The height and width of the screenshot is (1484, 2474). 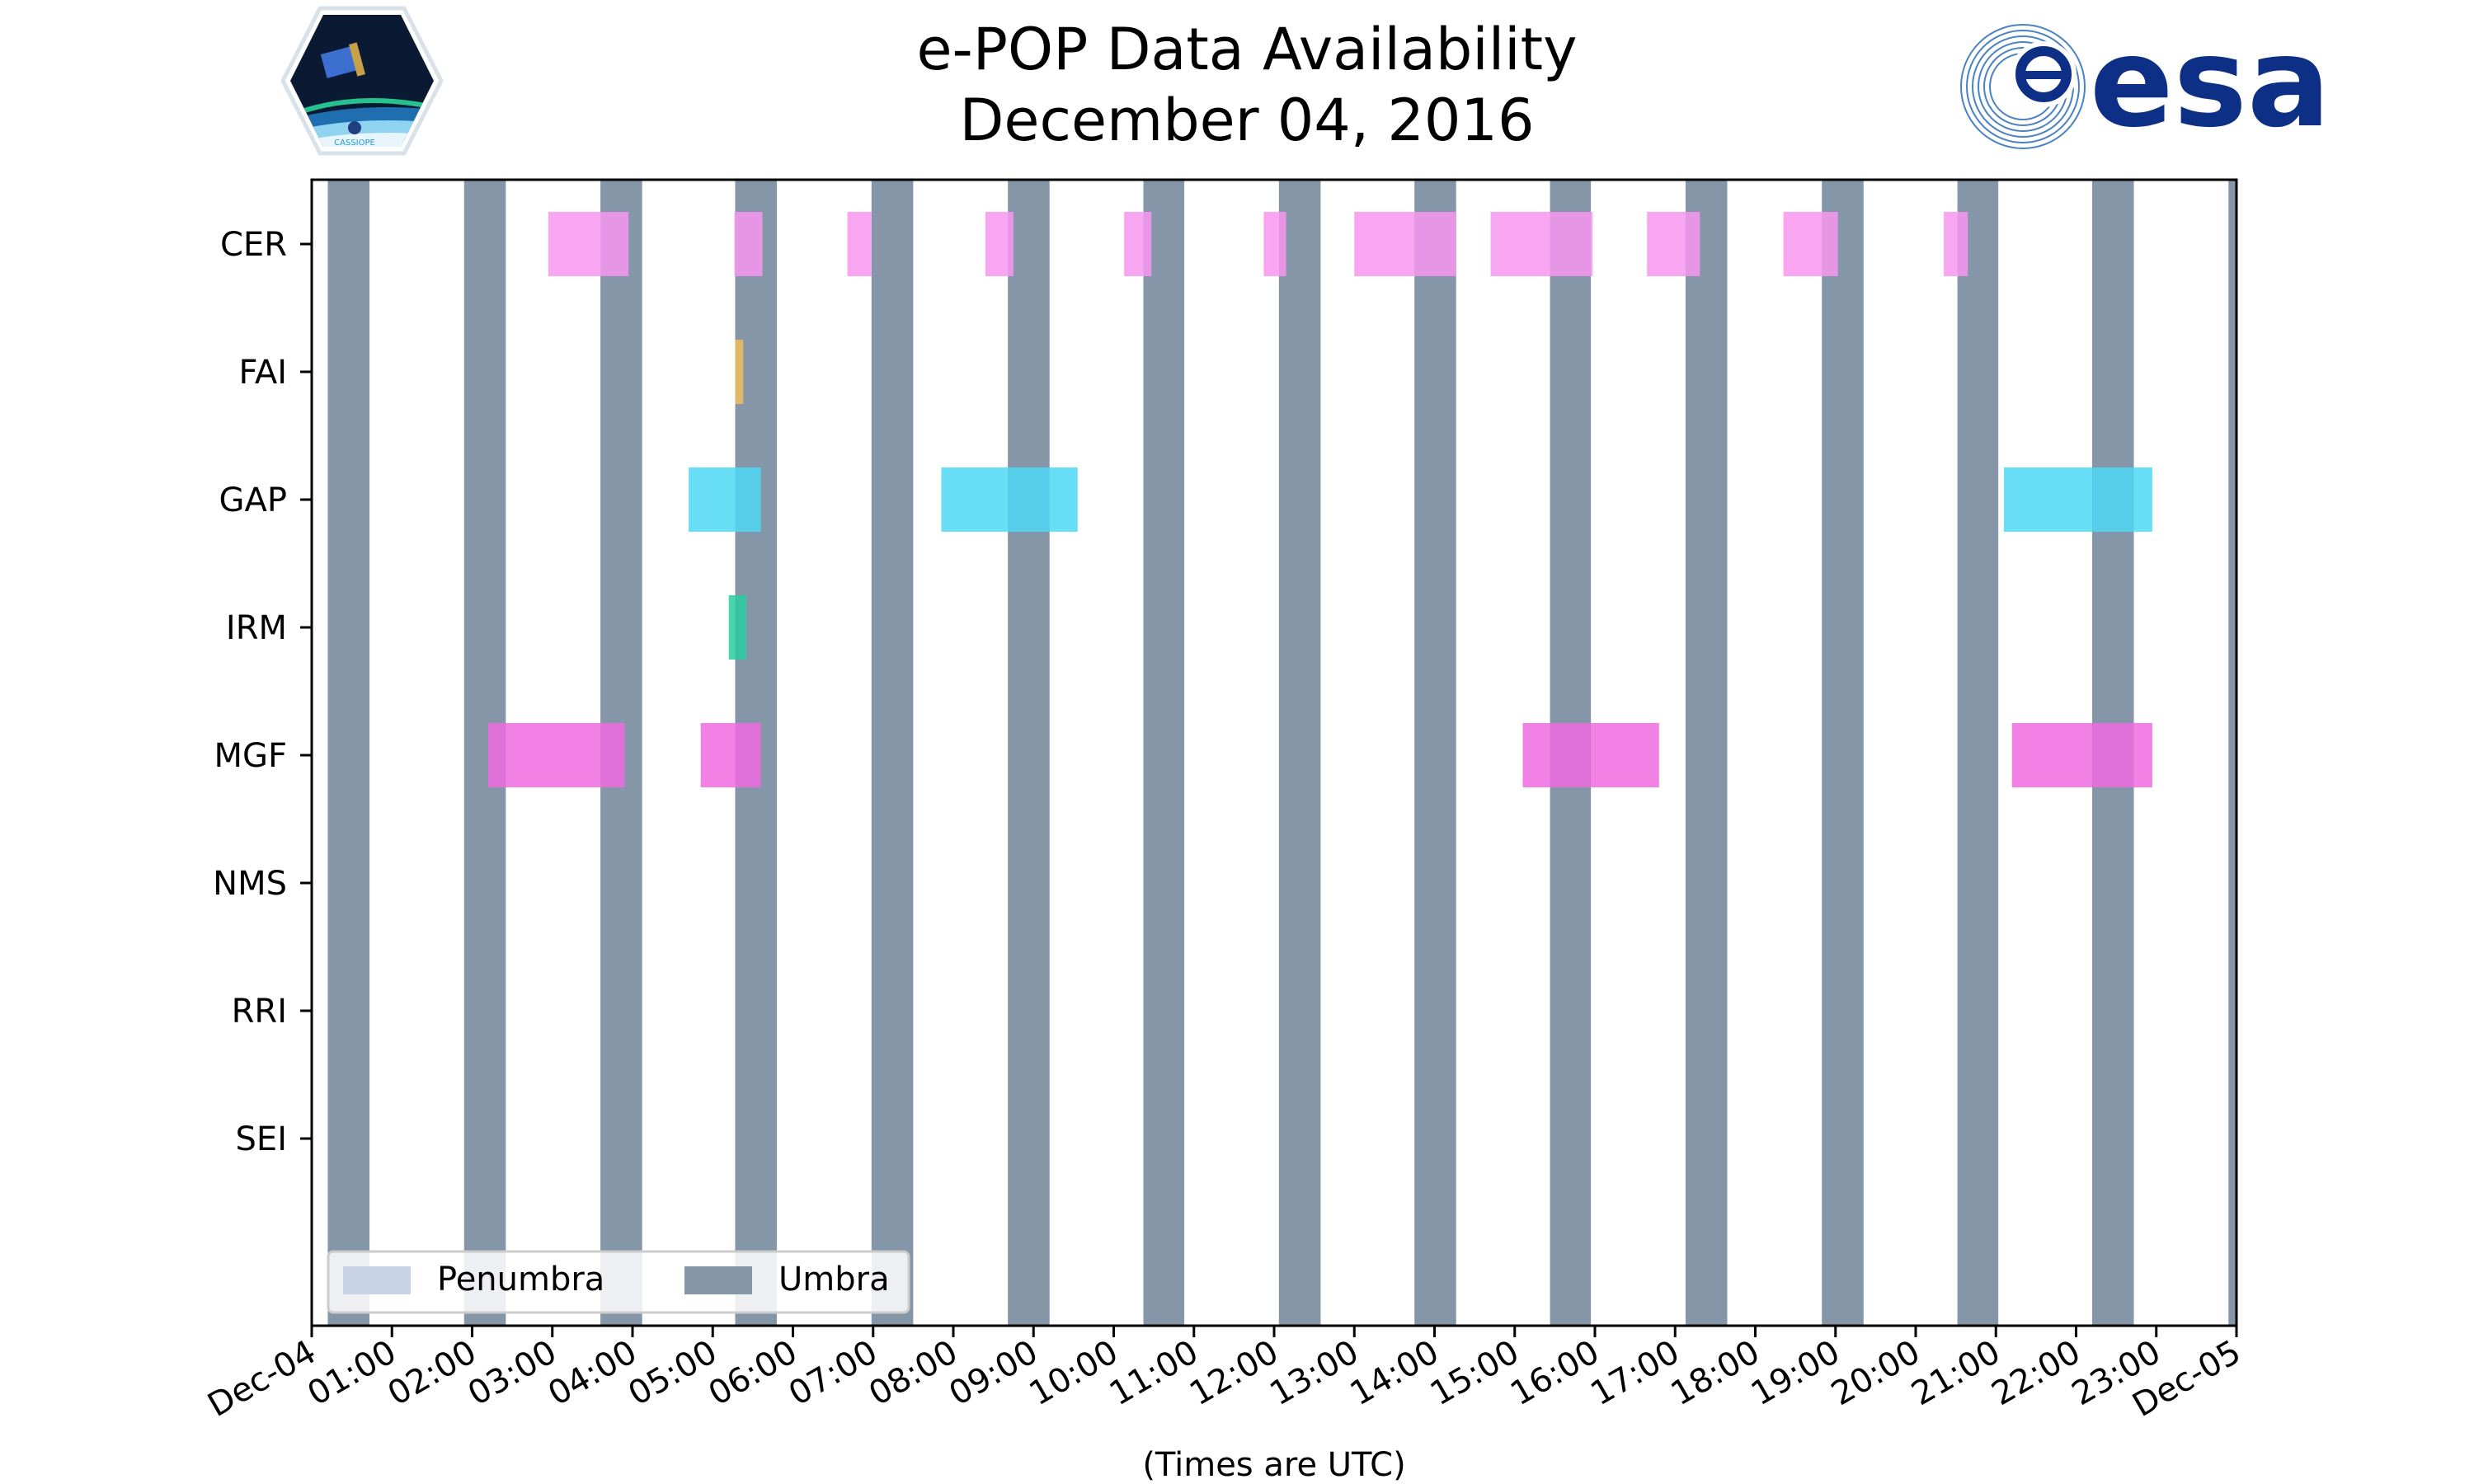 What do you see at coordinates (259, 1012) in the screenshot?
I see `y-tick-label: RRI` at bounding box center [259, 1012].